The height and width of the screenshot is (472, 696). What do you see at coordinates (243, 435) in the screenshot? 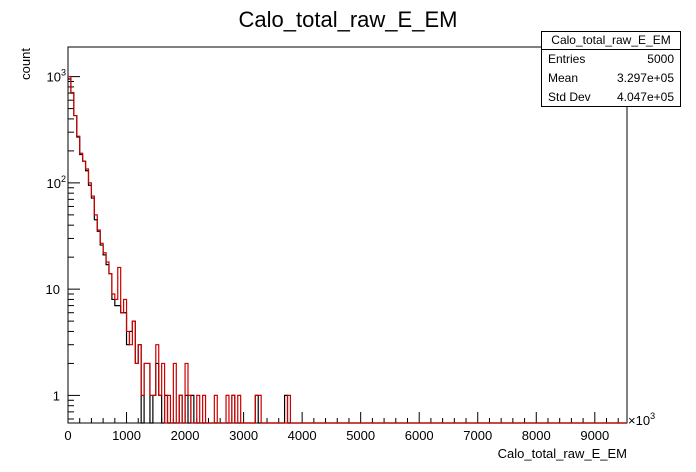
I see `x-tick-label: 3000` at bounding box center [243, 435].